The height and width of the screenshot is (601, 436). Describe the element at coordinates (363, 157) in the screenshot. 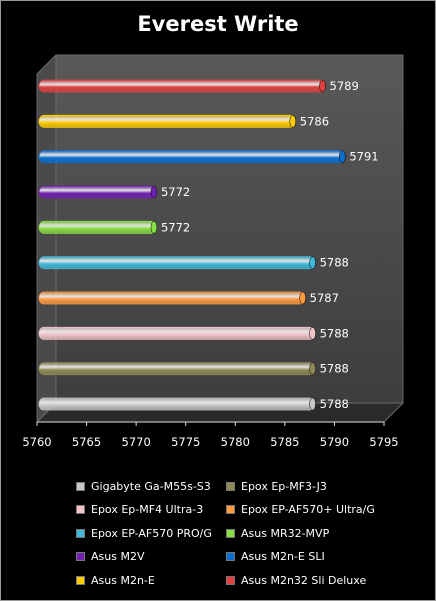

I see `bar-value-label: 5791` at that location.